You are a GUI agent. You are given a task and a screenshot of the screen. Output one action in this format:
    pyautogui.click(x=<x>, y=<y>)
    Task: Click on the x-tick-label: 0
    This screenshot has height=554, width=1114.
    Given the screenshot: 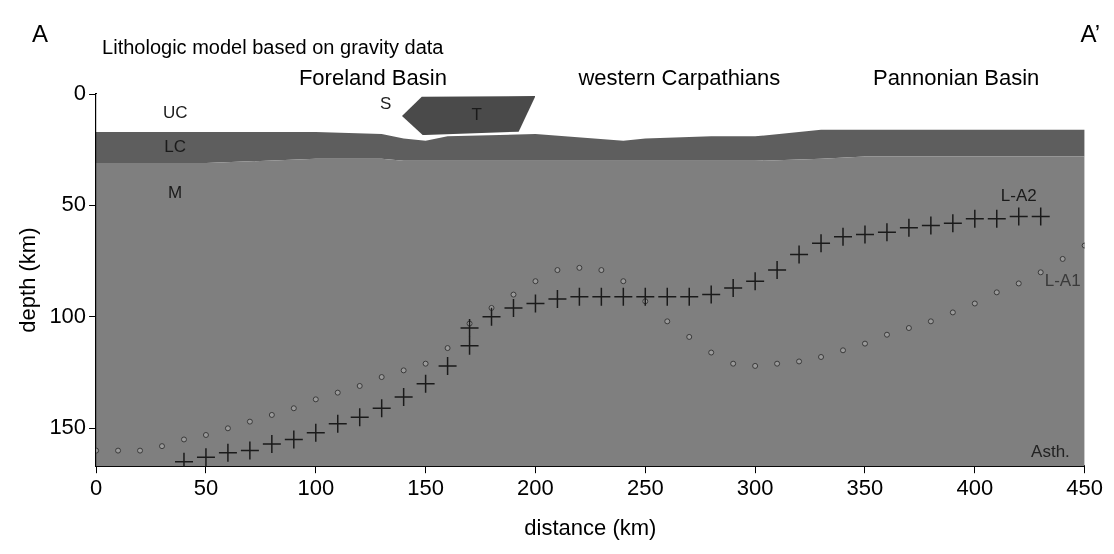 What is the action you would take?
    pyautogui.click(x=96, y=488)
    